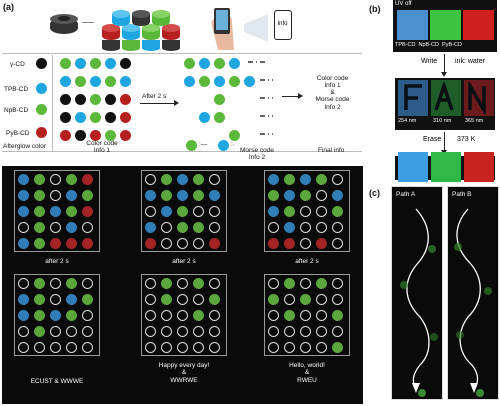  What do you see at coordinates (52, 103) in the screenshot?
I see `legend-divider` at bounding box center [52, 103].